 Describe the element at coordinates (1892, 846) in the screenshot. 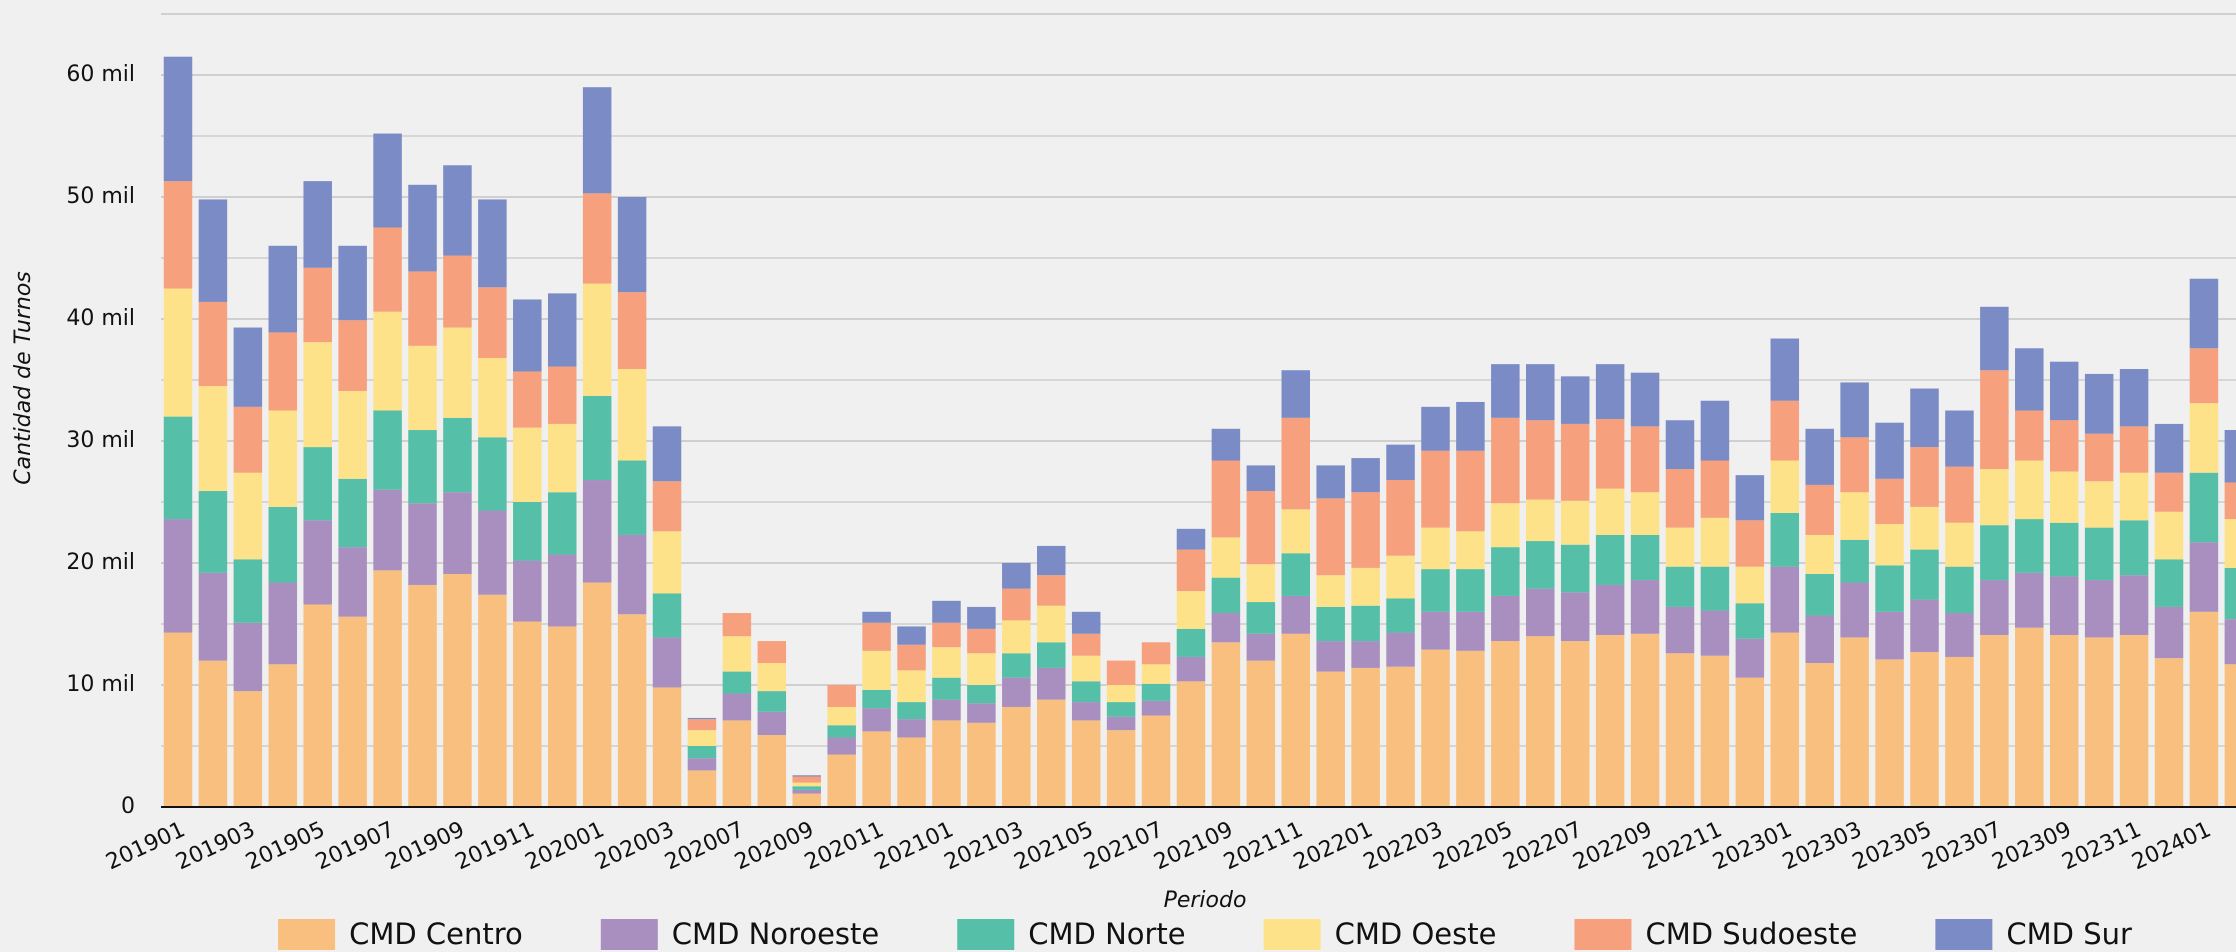

I see `x-tick-label: 202305` at that location.